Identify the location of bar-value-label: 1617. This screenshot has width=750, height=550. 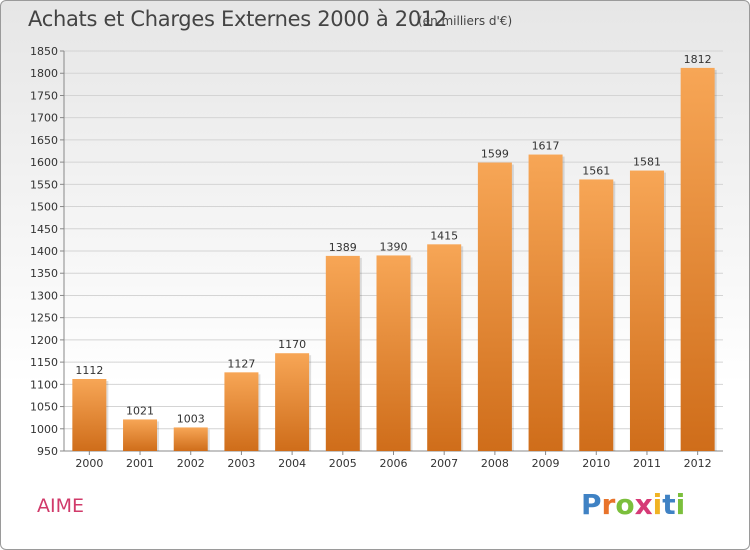
(546, 146).